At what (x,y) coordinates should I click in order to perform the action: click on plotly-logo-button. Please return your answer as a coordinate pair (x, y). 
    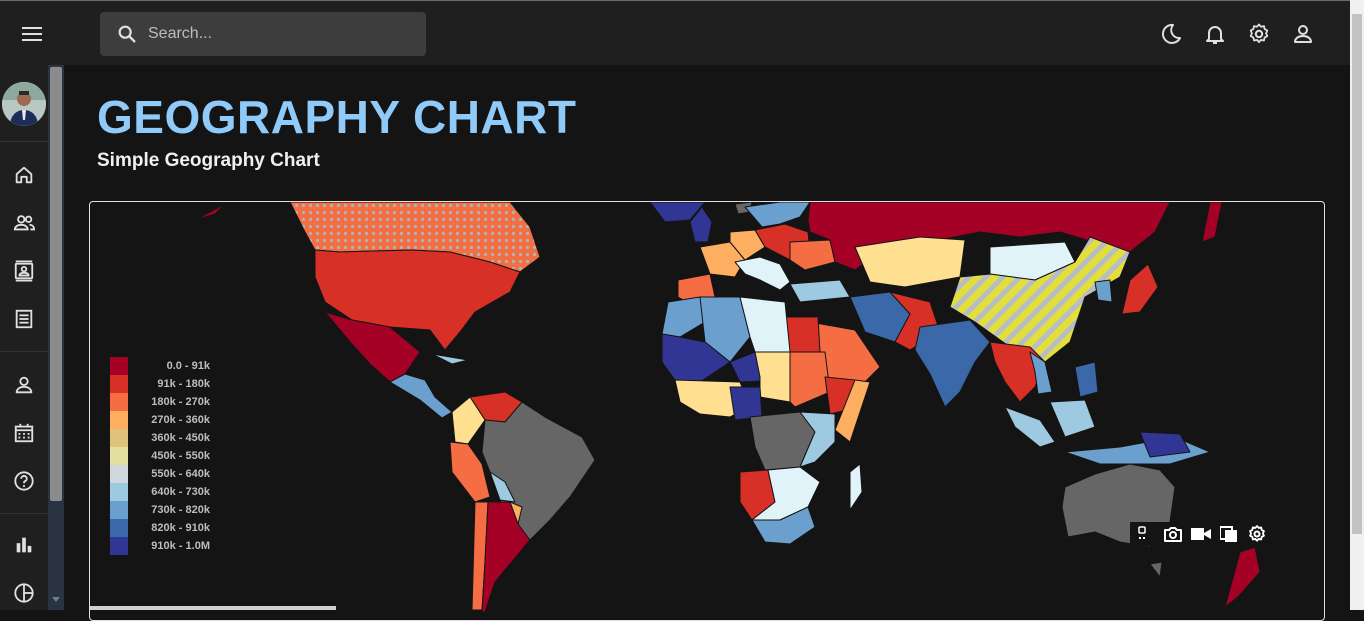
    Looking at the image, I should click on (1145, 534).